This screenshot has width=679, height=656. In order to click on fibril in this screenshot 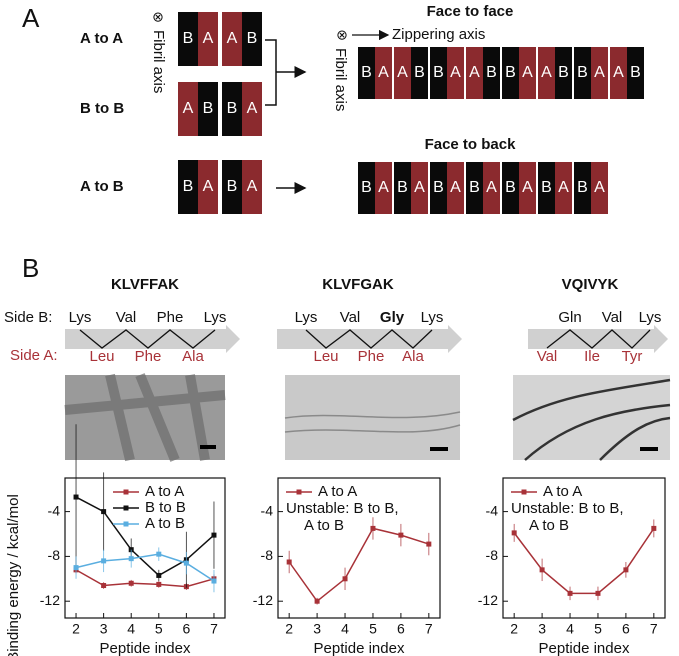, I will do `click(145, 417)`.